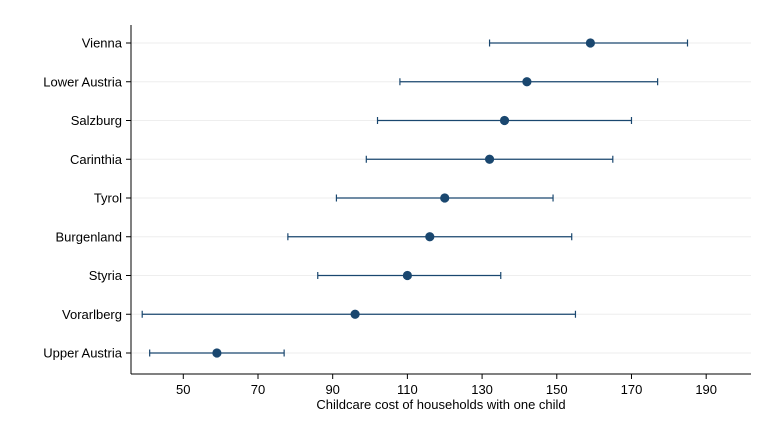  I want to click on region-label: Styria, so click(106, 275).